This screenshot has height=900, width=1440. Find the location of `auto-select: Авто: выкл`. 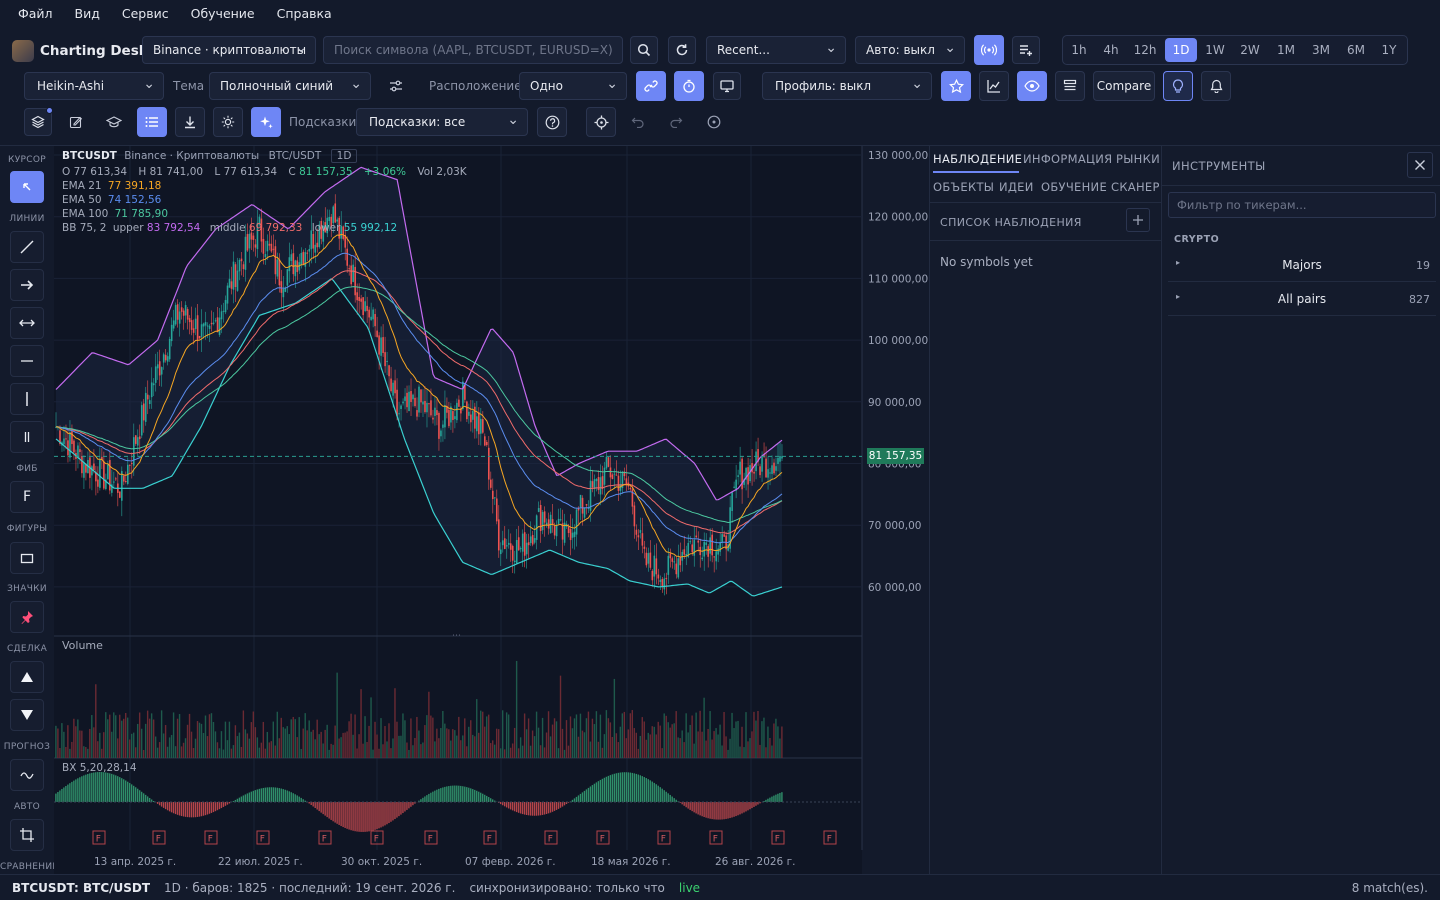

auto-select: Авто: выкл is located at coordinates (910, 50).